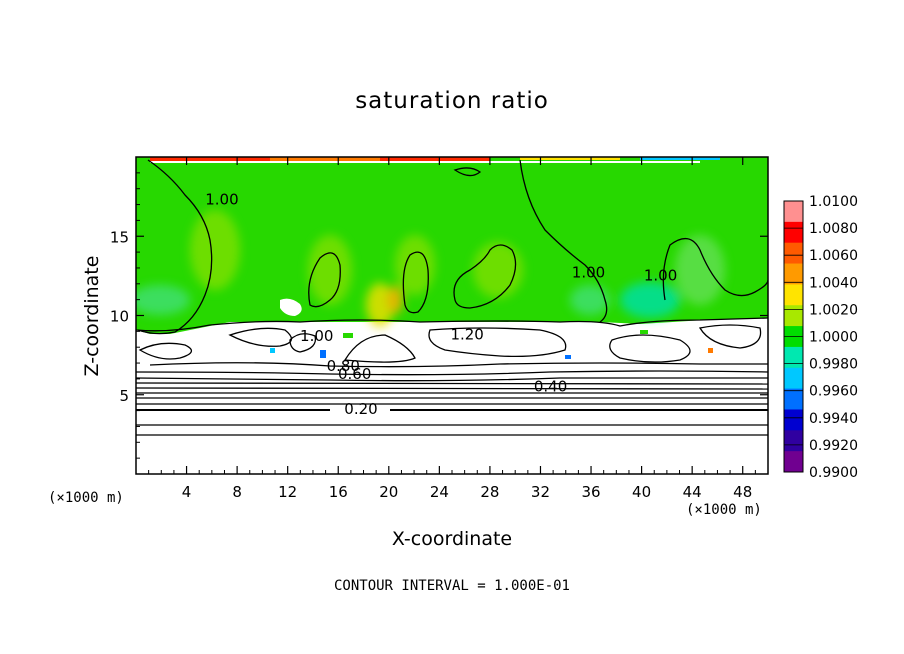 Image resolution: width=904 pixels, height=654 pixels. I want to click on colorbar-label: 0.9960, so click(833, 392).